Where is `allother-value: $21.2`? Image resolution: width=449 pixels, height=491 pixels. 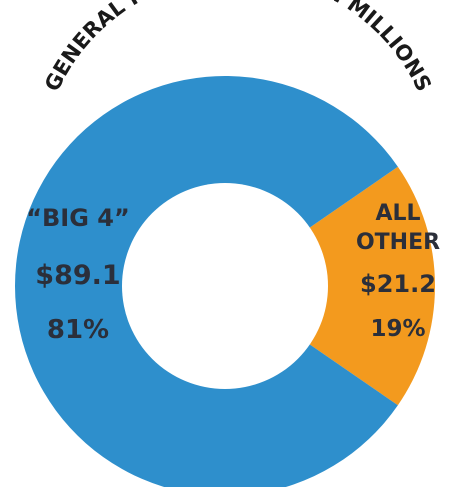 allother-value: $21.2 is located at coordinates (398, 284).